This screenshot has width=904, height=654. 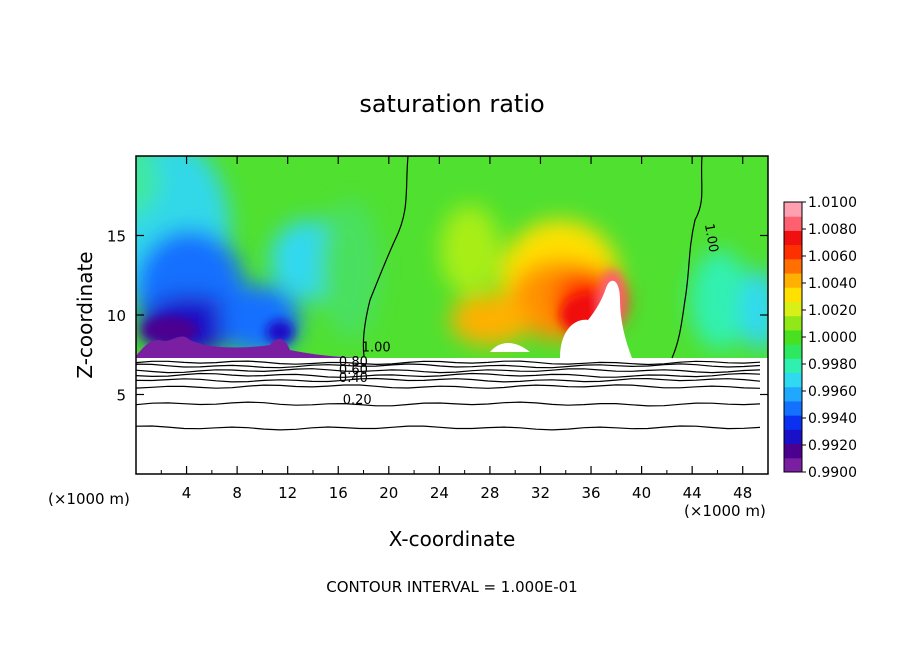 I want to click on colorbar-label-0: 1.0100, so click(x=832, y=203).